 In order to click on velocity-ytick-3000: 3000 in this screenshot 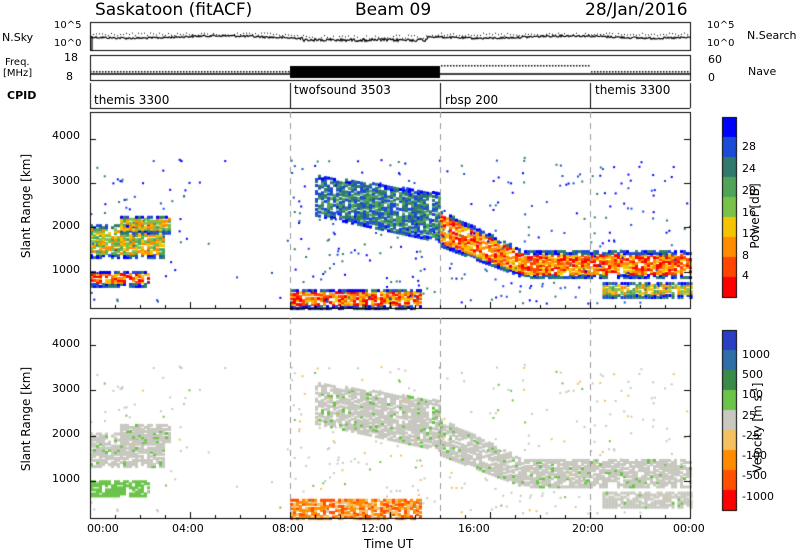, I will do `click(66, 388)`.